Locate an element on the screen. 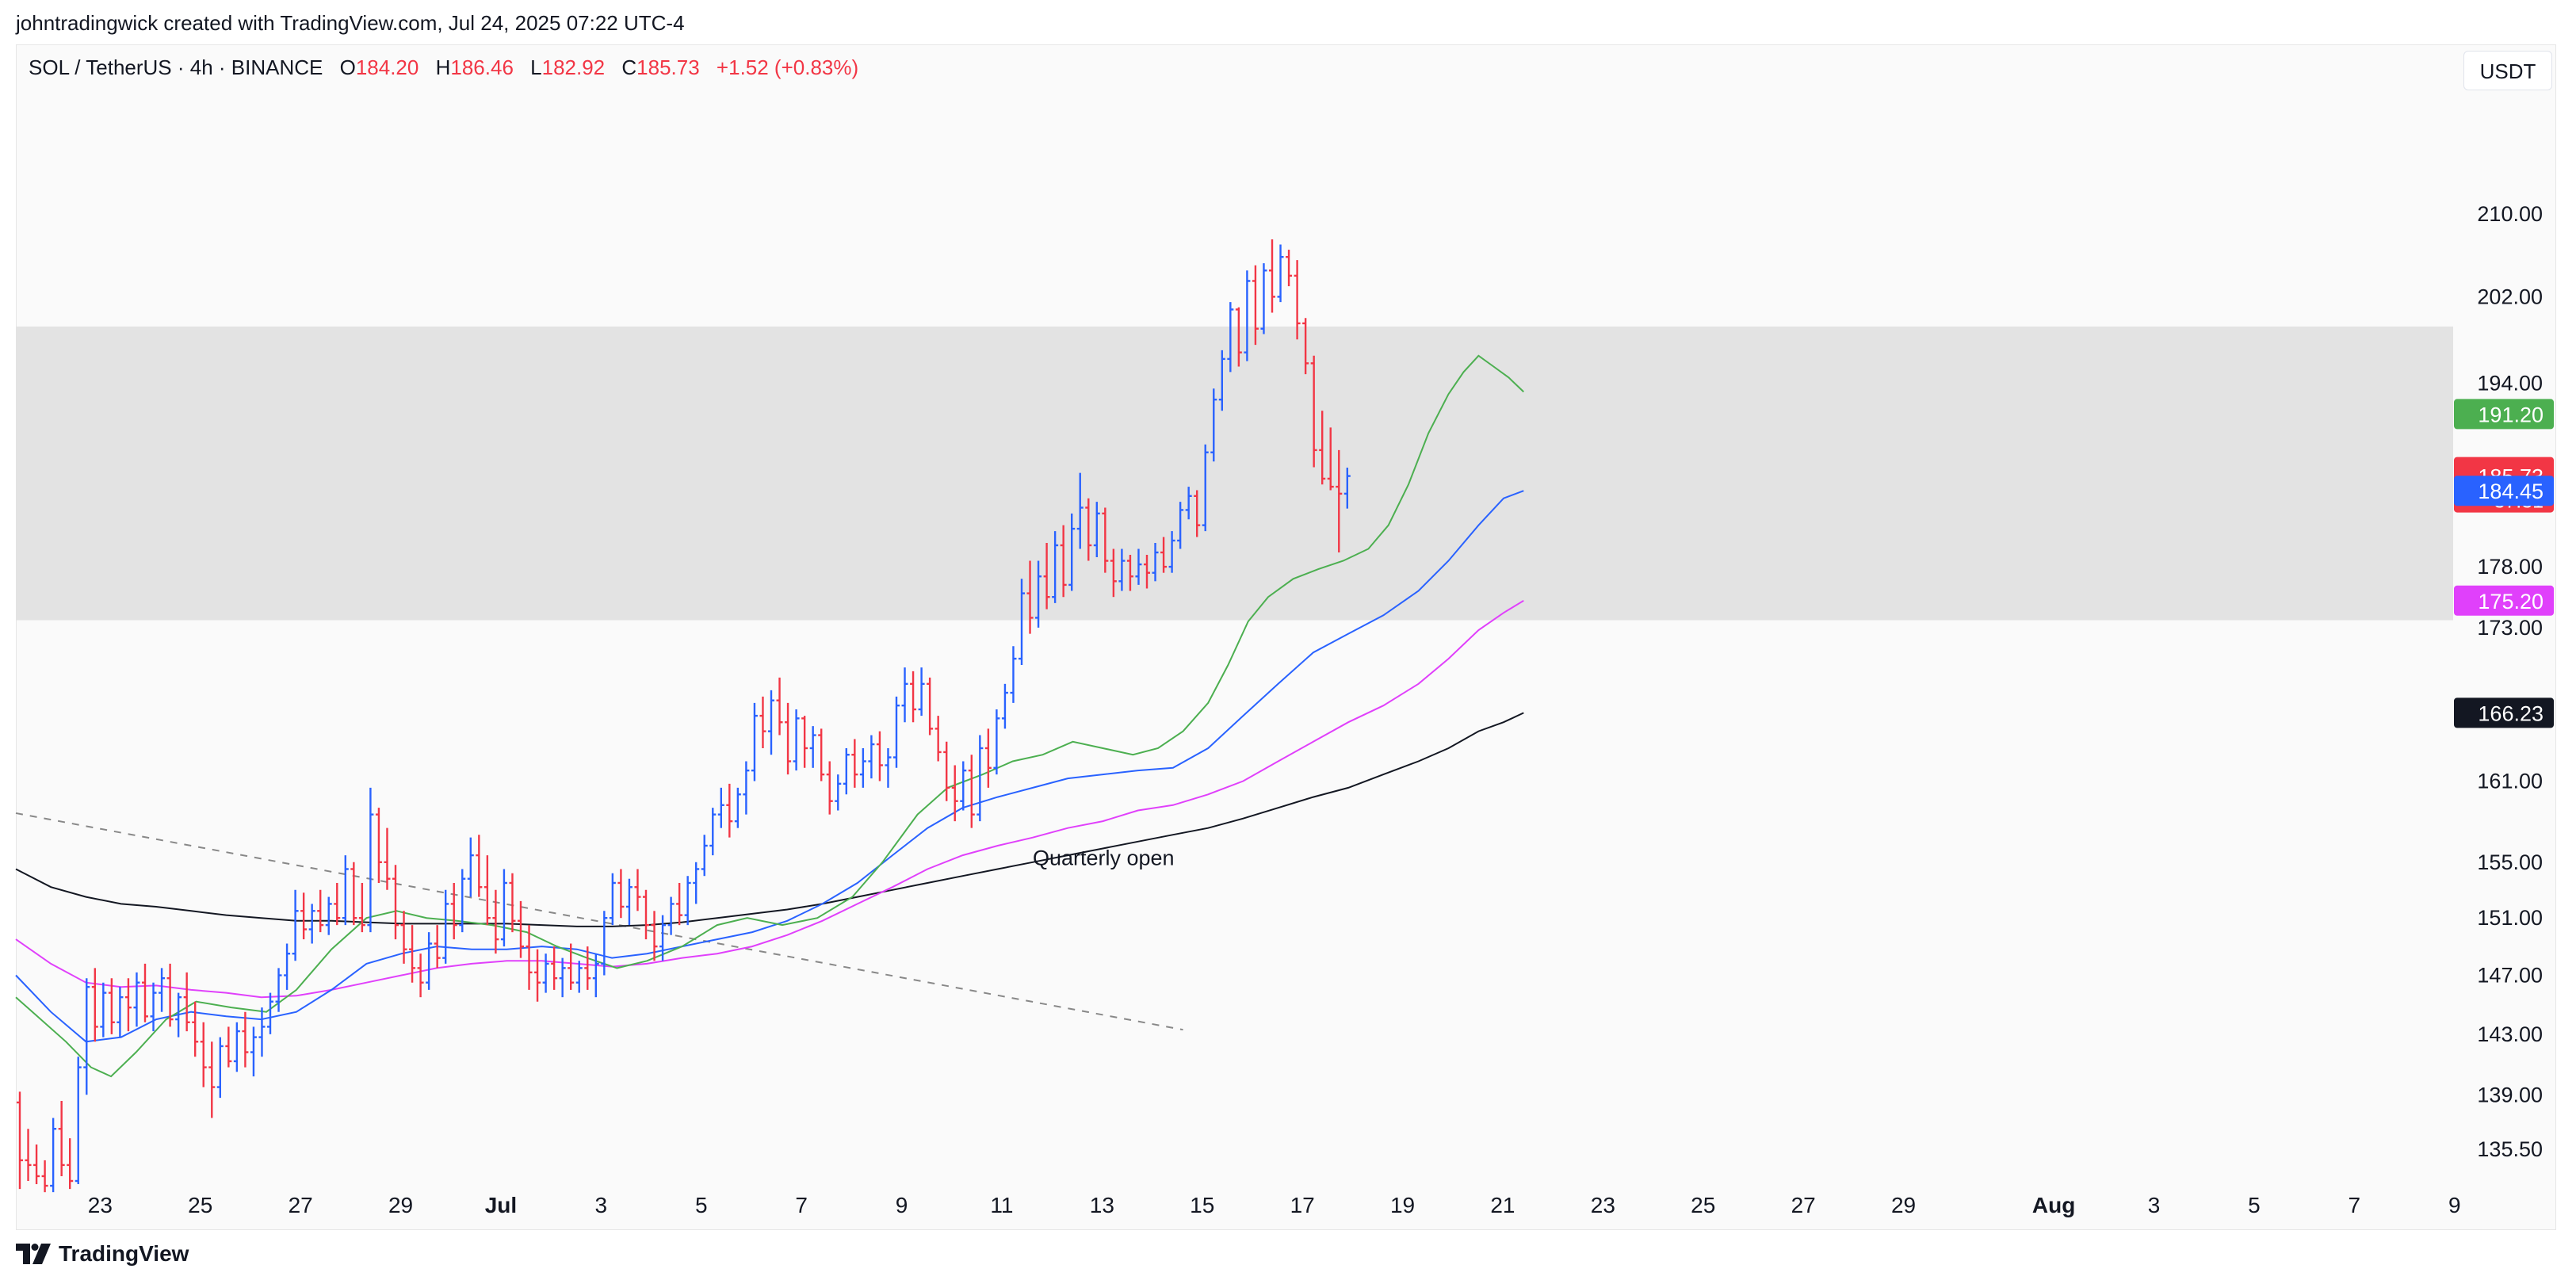 This screenshot has height=1284, width=2576. close-value: 185.73 is located at coordinates (668, 67).